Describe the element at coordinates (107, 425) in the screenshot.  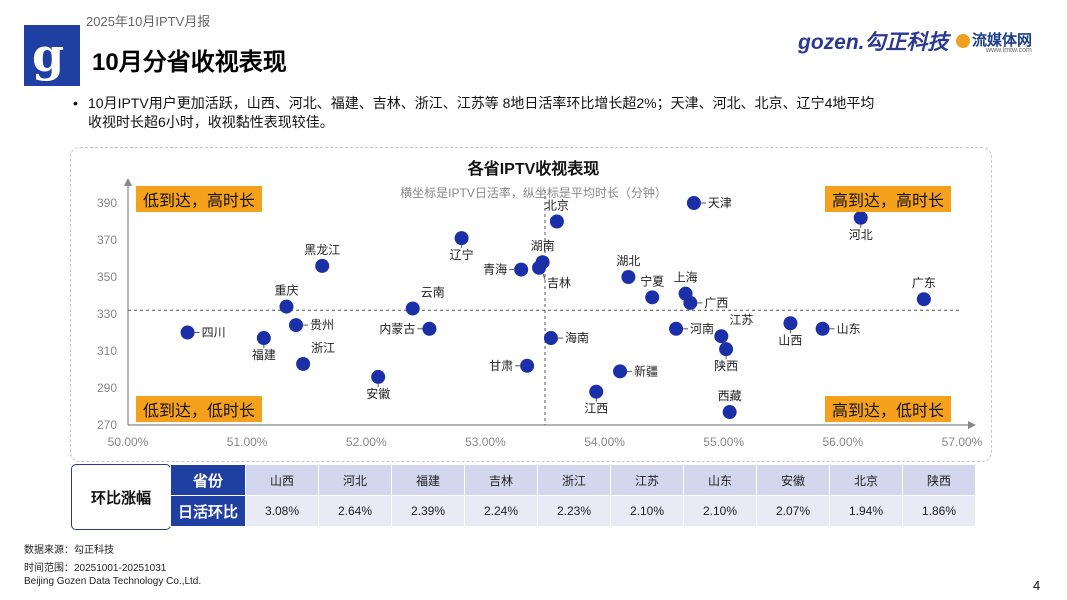
I see `y-tick-label: 270` at that location.